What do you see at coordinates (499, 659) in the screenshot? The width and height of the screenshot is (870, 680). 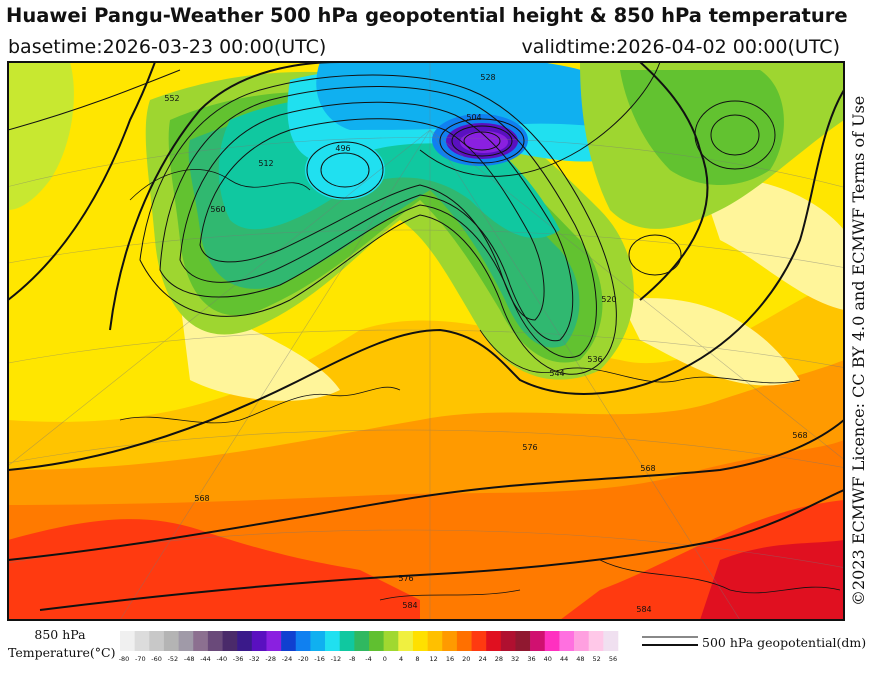 I see `temperature-tick-label: 28` at bounding box center [499, 659].